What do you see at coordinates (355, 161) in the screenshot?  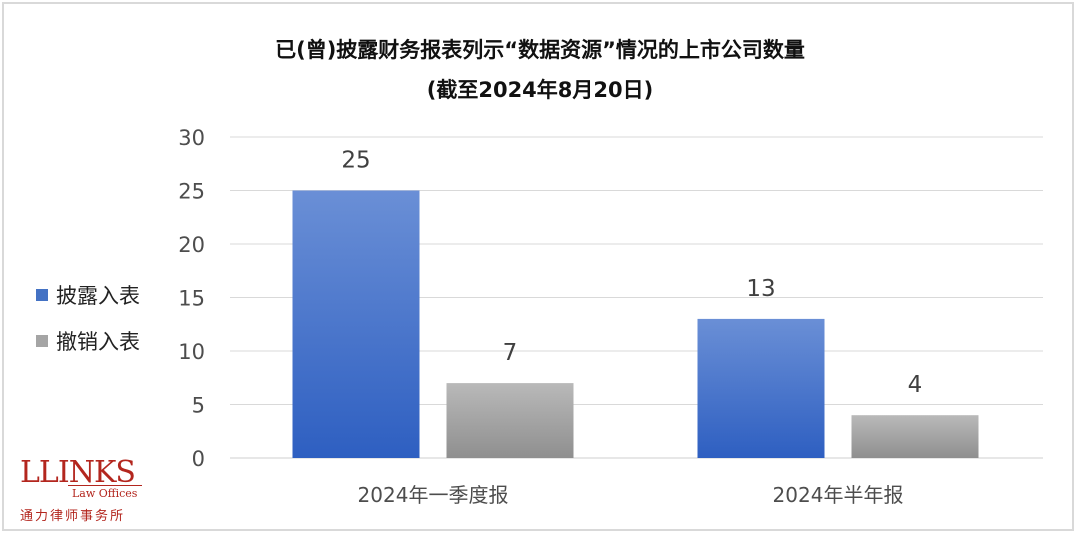 I see `data-label: 25` at bounding box center [355, 161].